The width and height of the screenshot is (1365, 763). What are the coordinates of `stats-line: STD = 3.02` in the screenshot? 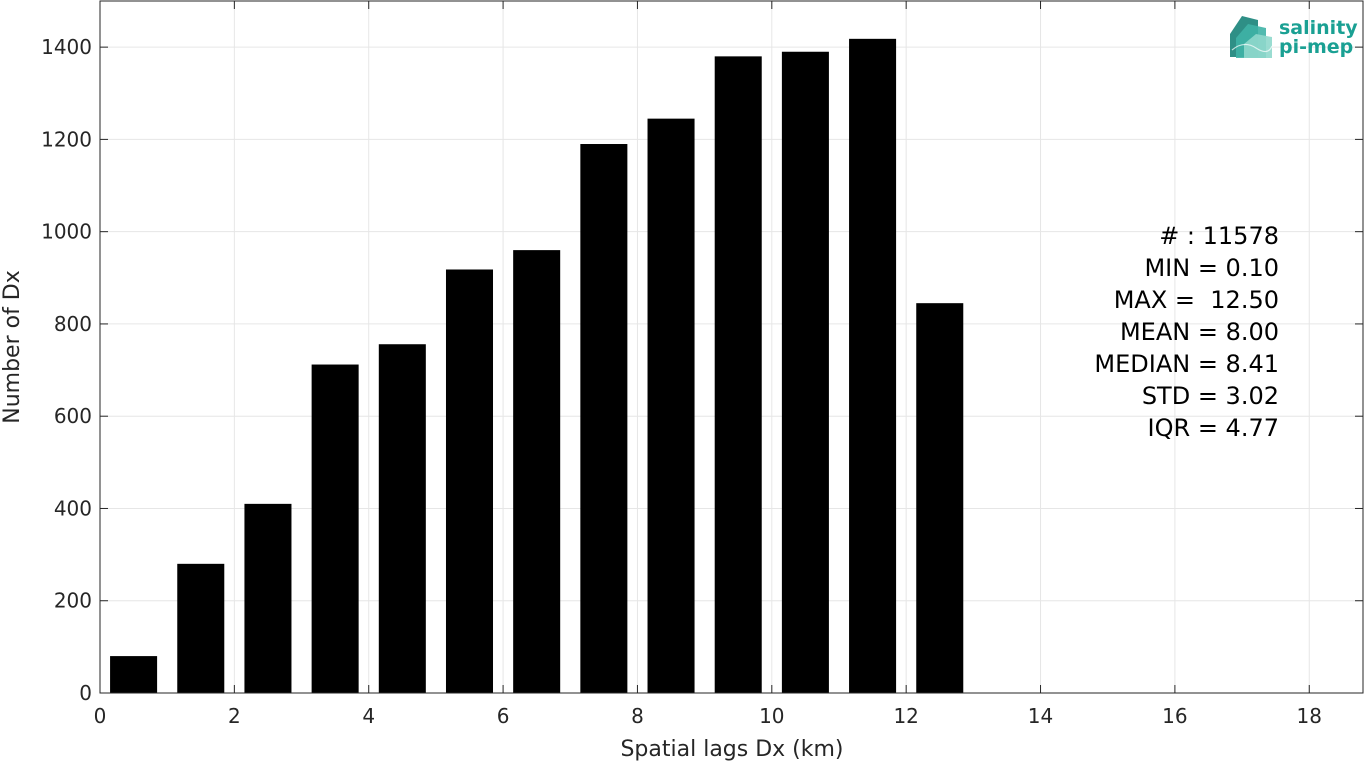 It's located at (1210, 396).